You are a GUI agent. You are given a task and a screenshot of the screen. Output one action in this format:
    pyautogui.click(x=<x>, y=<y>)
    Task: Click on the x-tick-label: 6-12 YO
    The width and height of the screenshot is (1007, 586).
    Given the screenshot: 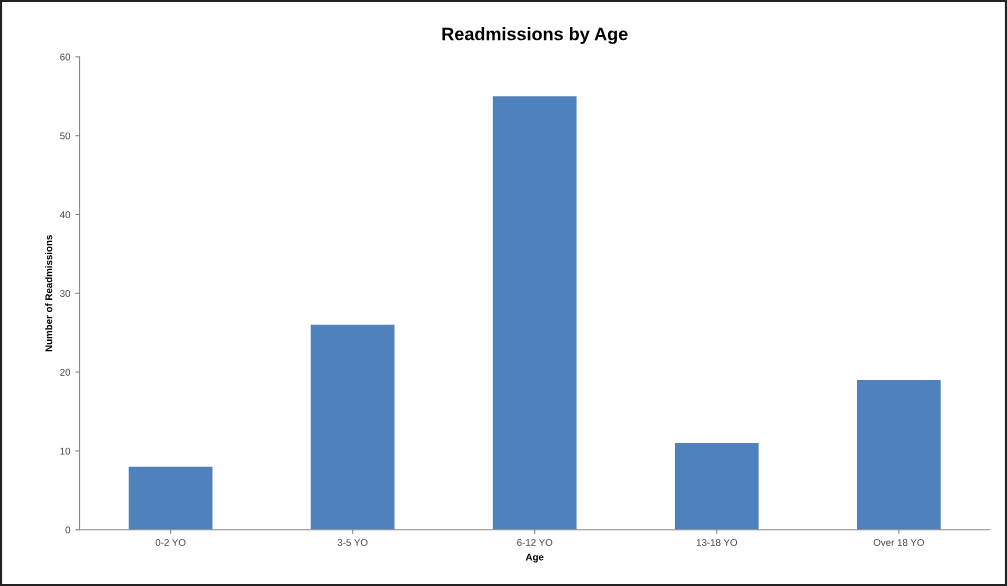 What is the action you would take?
    pyautogui.click(x=535, y=542)
    